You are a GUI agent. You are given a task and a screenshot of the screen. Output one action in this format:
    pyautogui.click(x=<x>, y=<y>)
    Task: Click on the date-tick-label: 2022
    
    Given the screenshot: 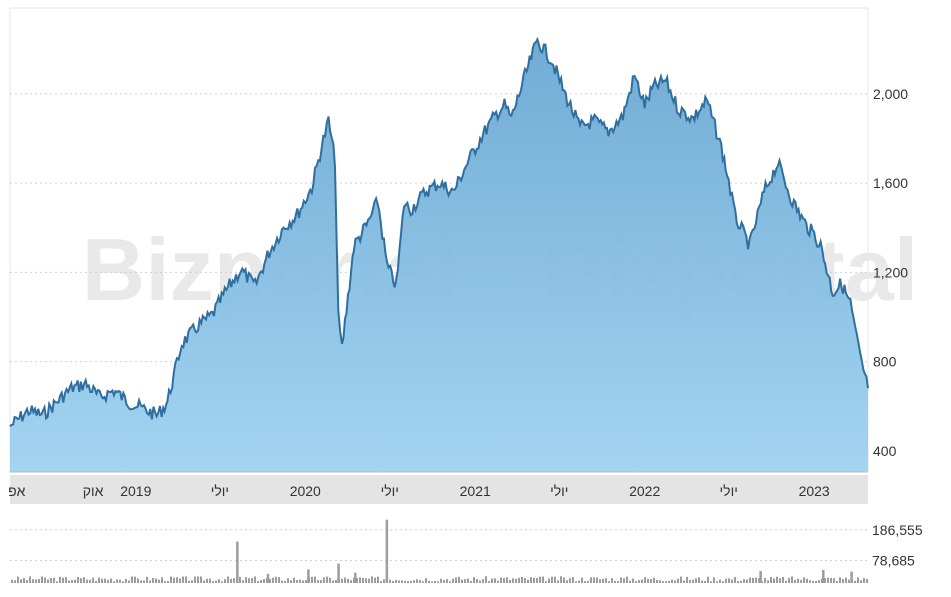 What is the action you would take?
    pyautogui.click(x=644, y=491)
    